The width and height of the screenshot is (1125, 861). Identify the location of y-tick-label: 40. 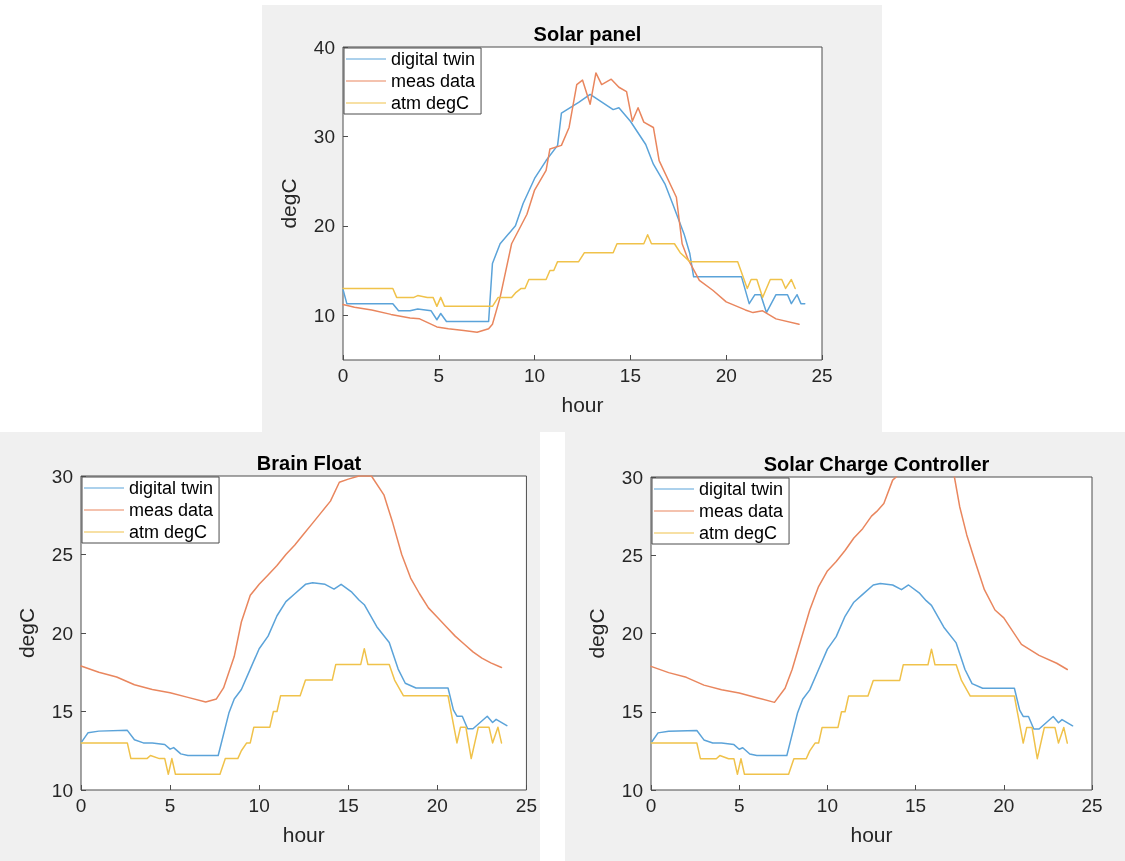
(324, 47).